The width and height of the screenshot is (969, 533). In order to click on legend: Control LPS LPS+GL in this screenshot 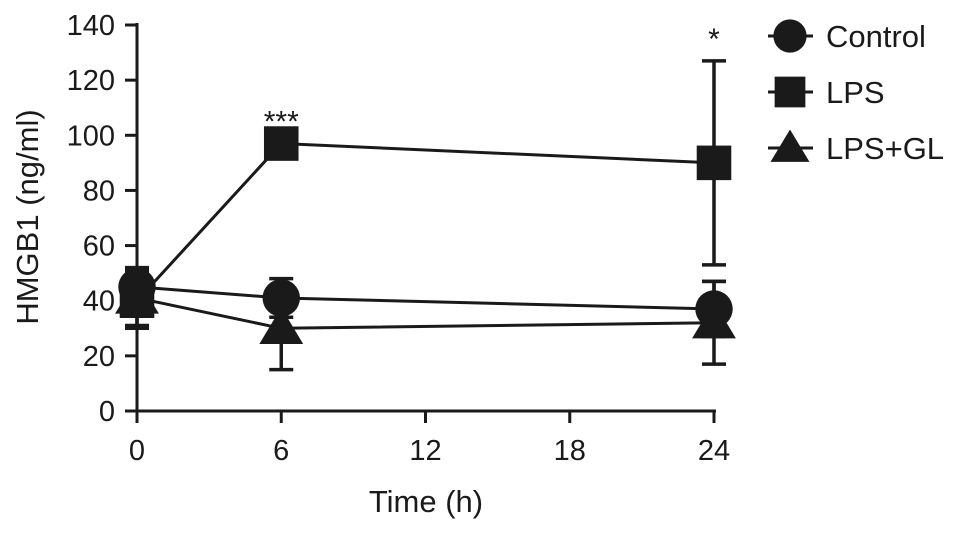, I will do `click(856, 92)`.